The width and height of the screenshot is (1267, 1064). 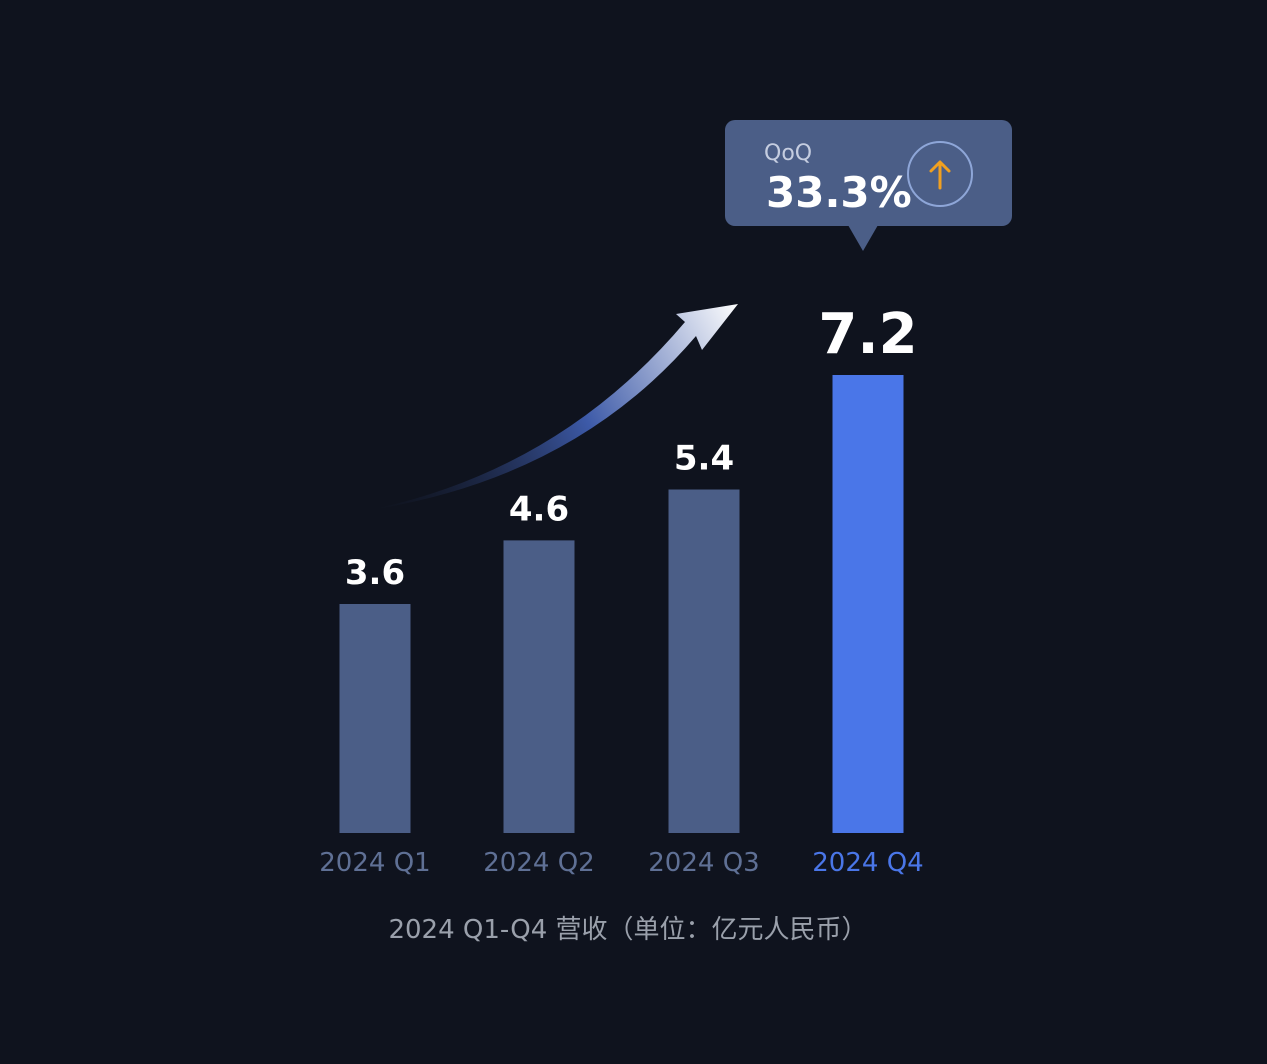 What do you see at coordinates (538, 863) in the screenshot?
I see `category-label-2: 2024 Q2` at bounding box center [538, 863].